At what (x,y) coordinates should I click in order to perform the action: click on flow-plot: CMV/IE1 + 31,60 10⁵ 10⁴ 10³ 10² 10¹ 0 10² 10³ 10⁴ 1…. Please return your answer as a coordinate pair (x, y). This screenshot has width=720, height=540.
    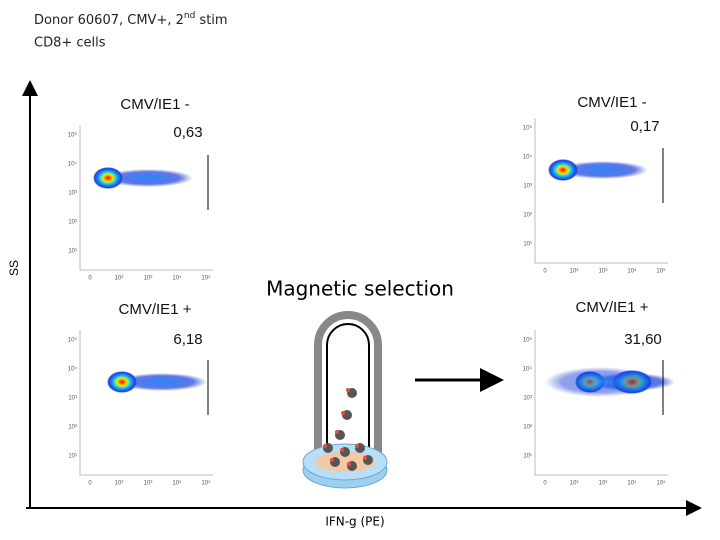
    Looking at the image, I should click on (599, 393).